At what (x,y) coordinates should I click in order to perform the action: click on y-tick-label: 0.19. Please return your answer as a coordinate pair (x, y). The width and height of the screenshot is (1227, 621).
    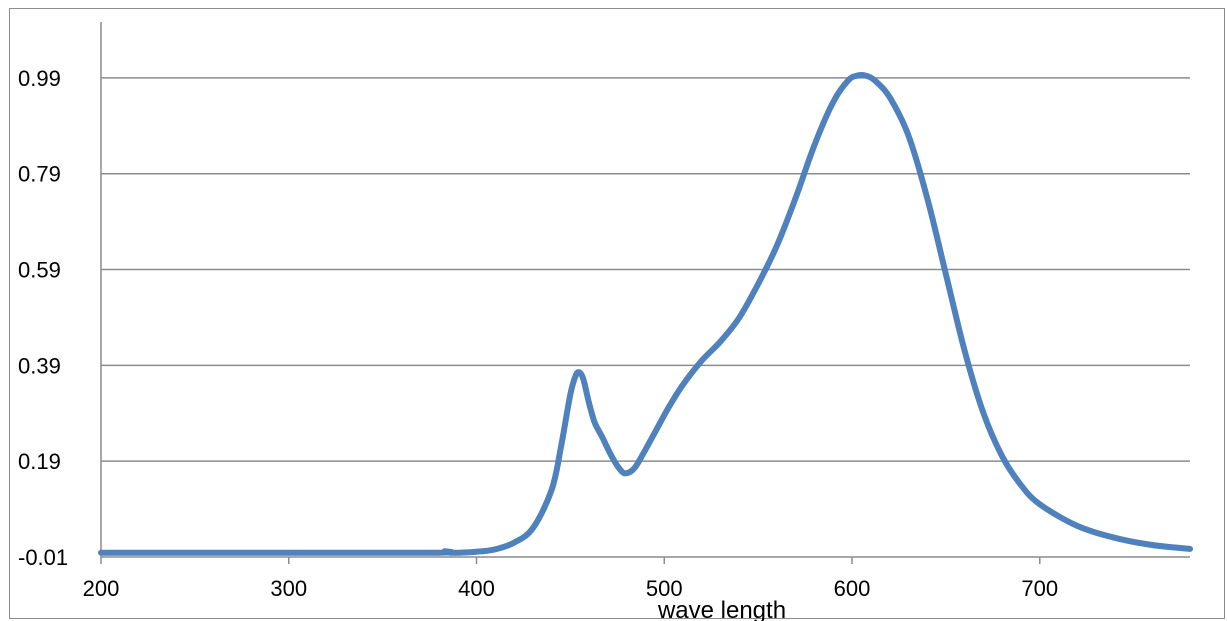
    Looking at the image, I should click on (39, 461).